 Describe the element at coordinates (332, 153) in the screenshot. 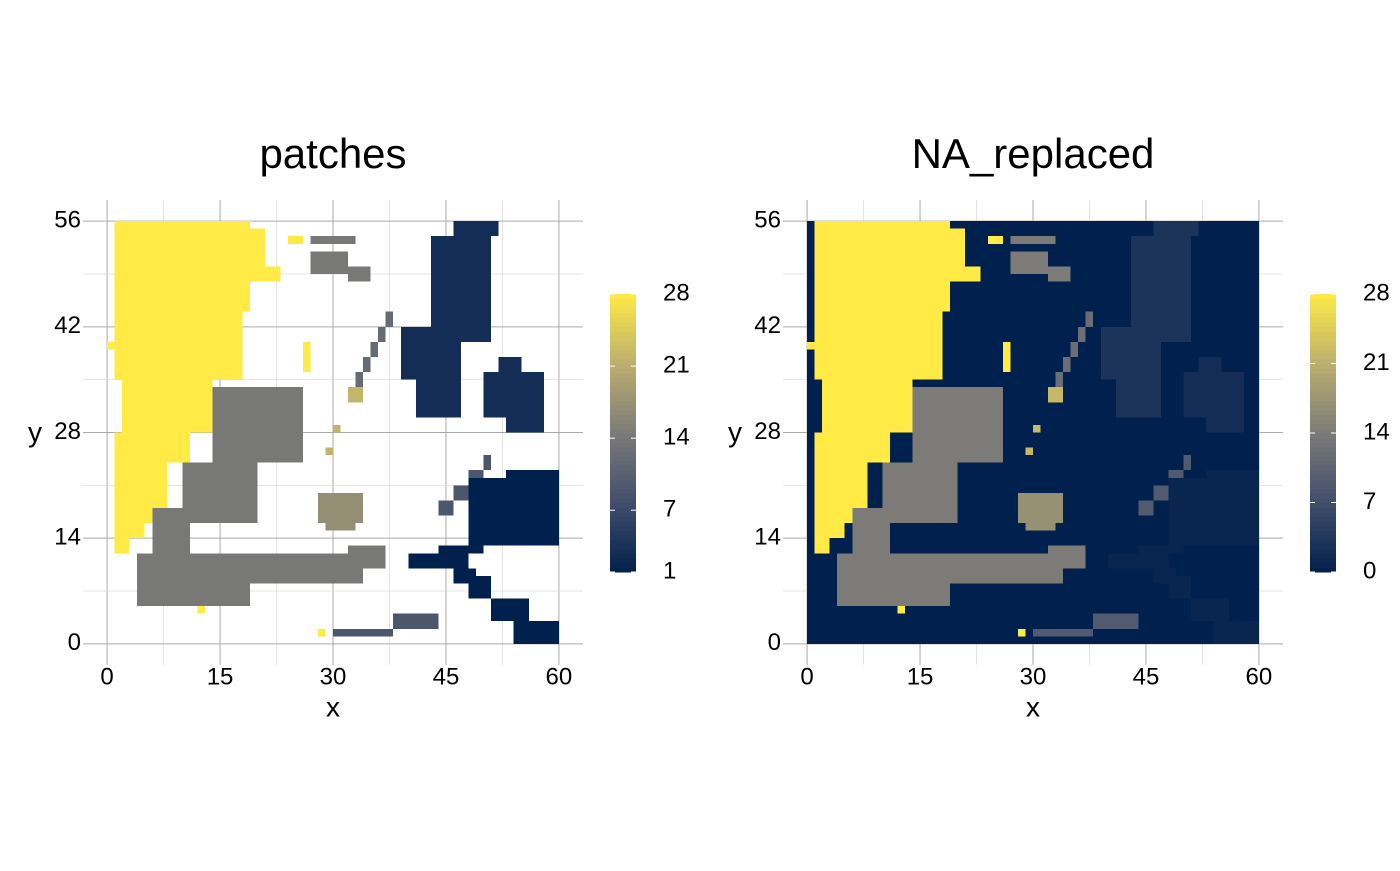

I see `panel-title: patches` at that location.